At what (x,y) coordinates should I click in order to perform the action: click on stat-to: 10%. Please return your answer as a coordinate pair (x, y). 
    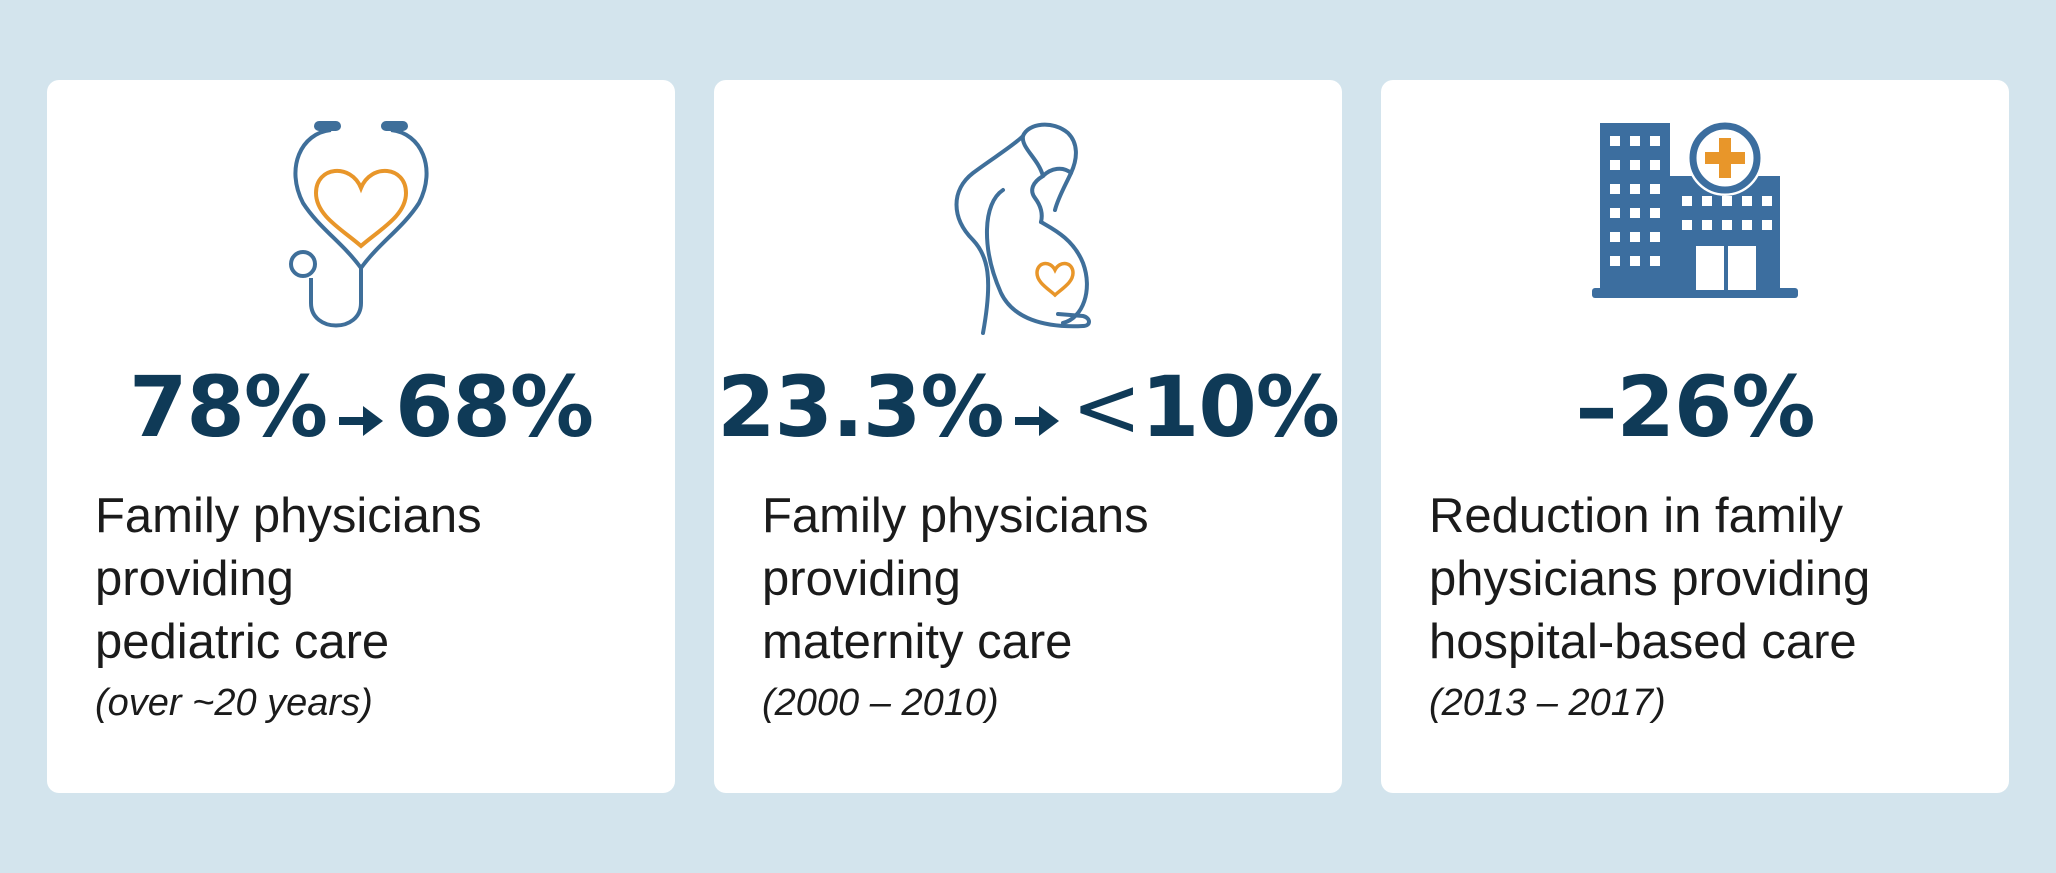
    Looking at the image, I should click on (1240, 407).